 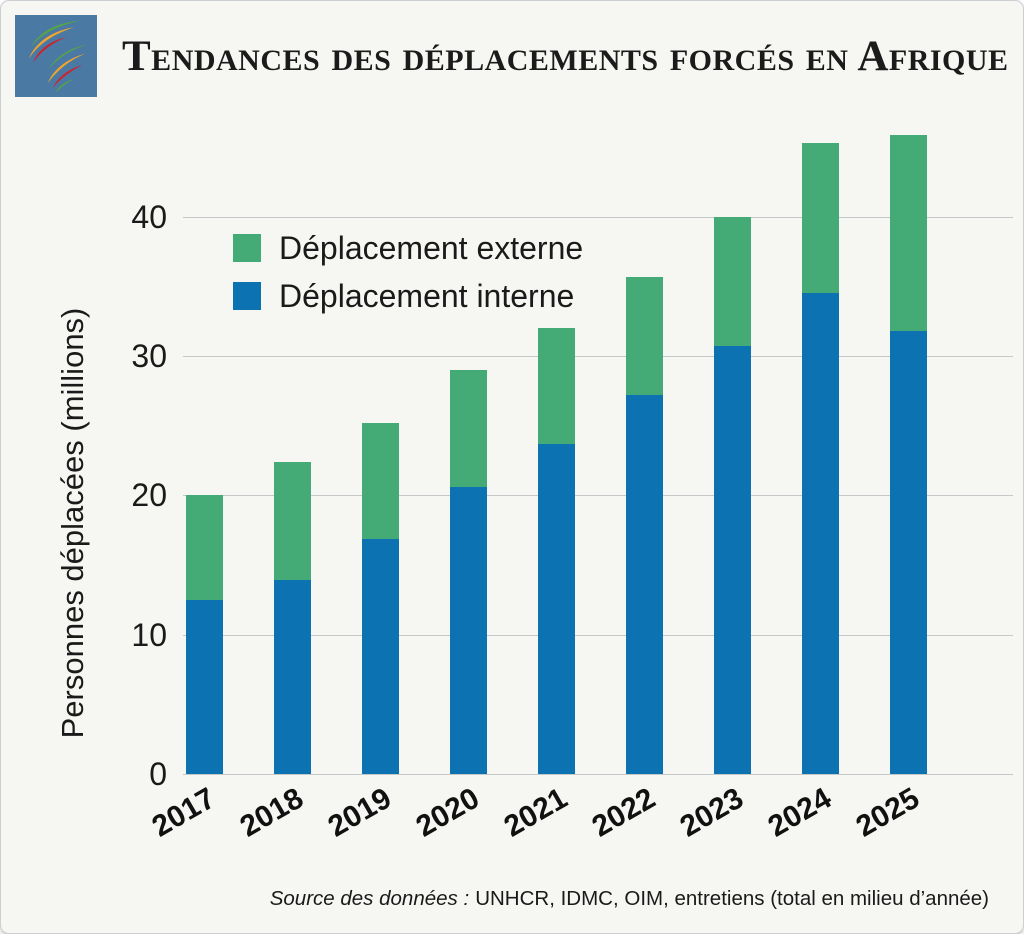 What do you see at coordinates (247, 248) in the screenshot?
I see `legend-swatch-externe` at bounding box center [247, 248].